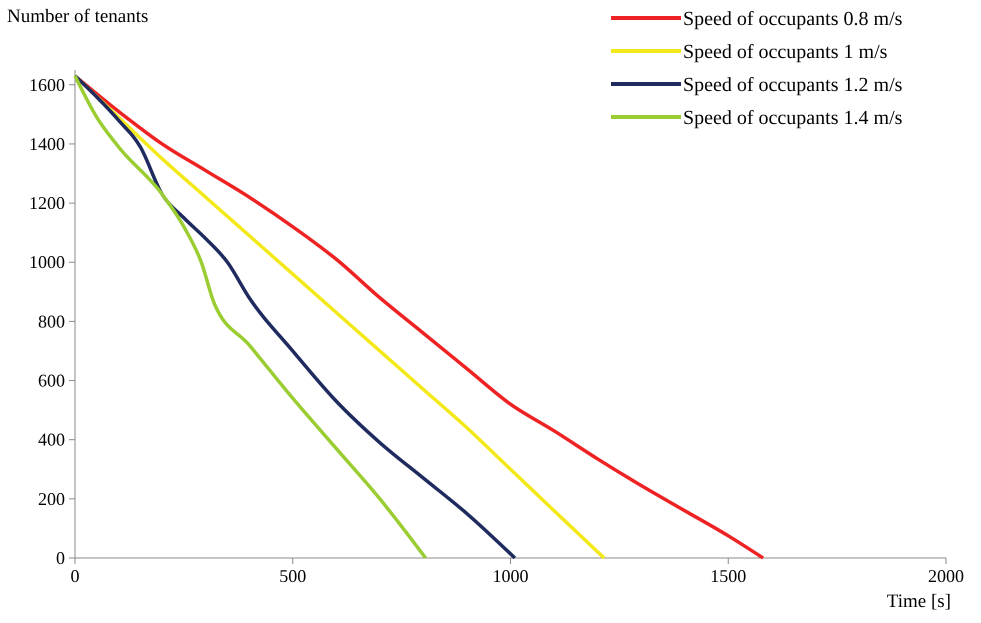 Image resolution: width=981 pixels, height=623 pixels. Describe the element at coordinates (47, 144) in the screenshot. I see `y-tick-label: 1400` at that location.